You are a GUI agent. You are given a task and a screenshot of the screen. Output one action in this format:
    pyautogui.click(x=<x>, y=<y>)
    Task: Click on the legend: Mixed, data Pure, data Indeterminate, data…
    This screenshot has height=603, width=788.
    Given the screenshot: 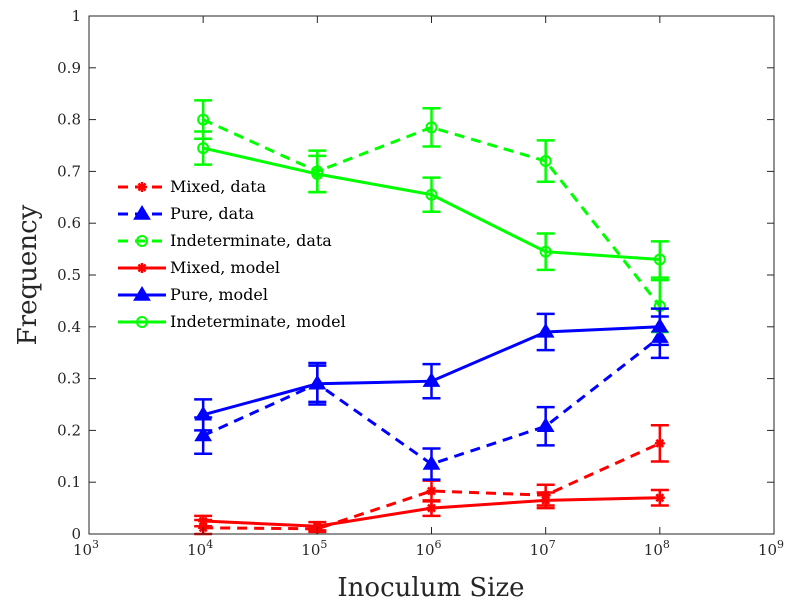 What is the action you would take?
    pyautogui.click(x=232, y=254)
    